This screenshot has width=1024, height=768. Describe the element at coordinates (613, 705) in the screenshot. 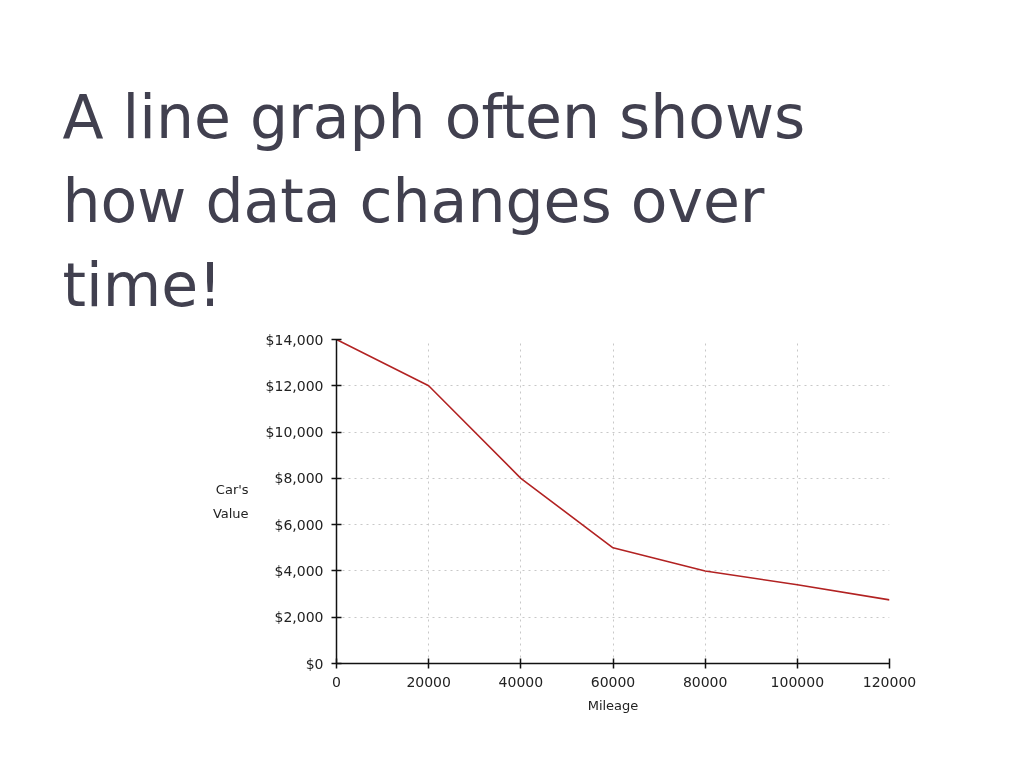

I see `x-axis-title: Mileage` at that location.